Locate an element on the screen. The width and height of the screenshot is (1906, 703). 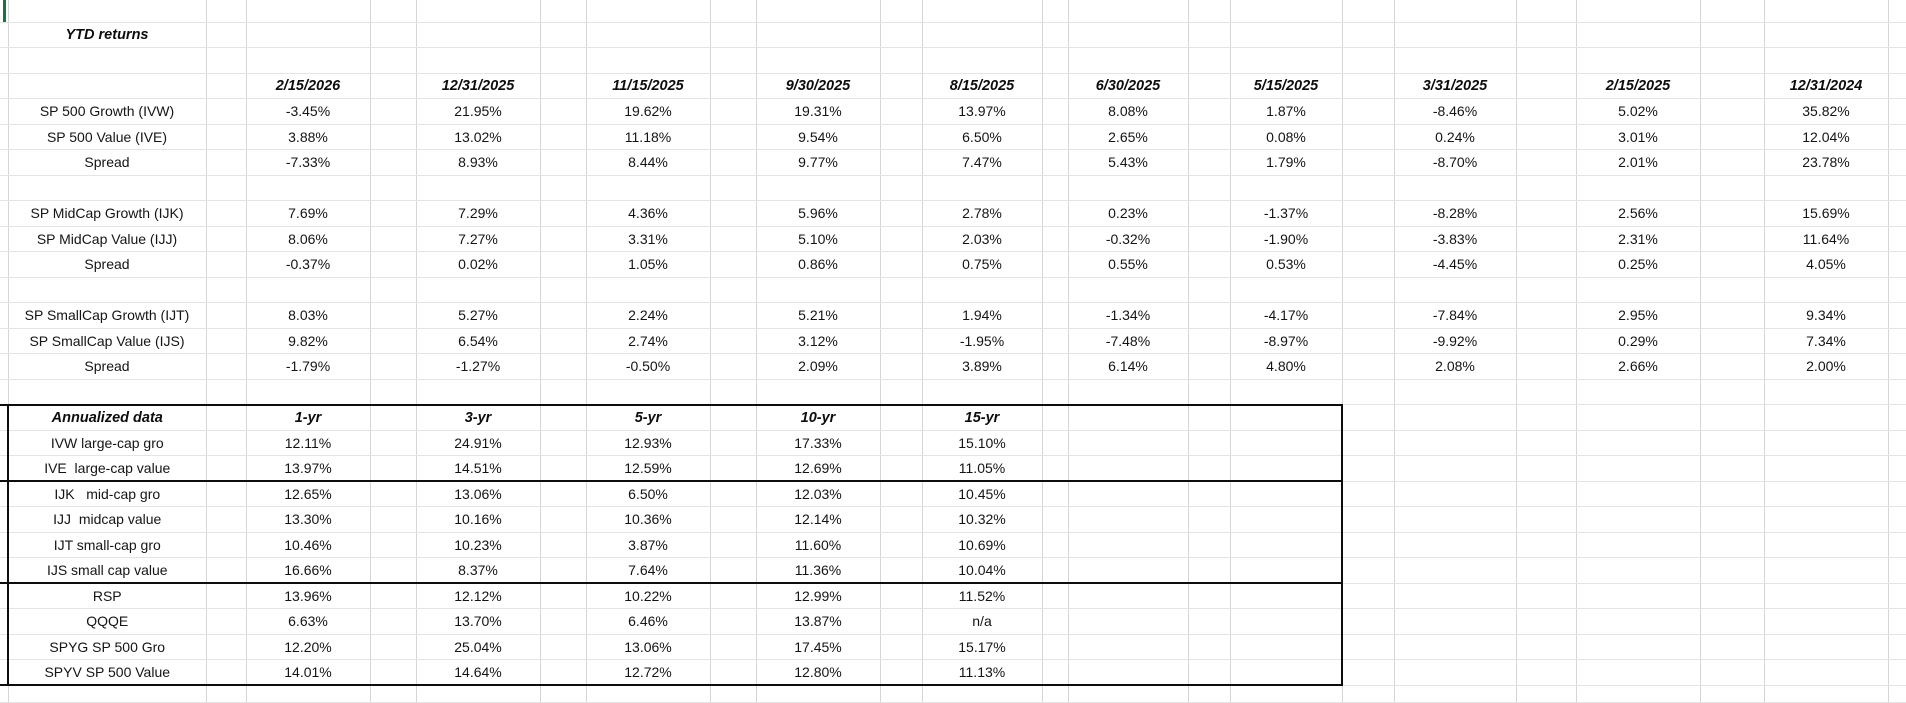
cell: 10.69% is located at coordinates (982, 545).